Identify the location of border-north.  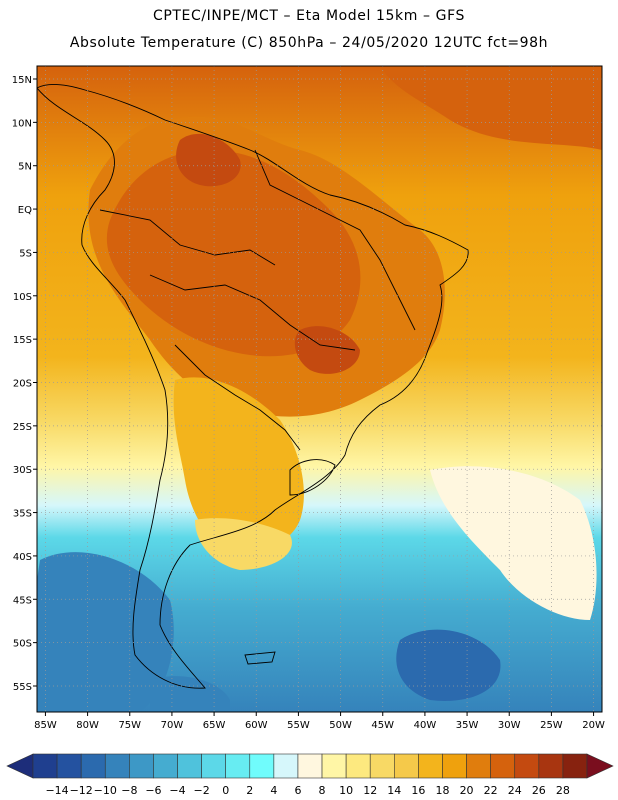
(187, 237).